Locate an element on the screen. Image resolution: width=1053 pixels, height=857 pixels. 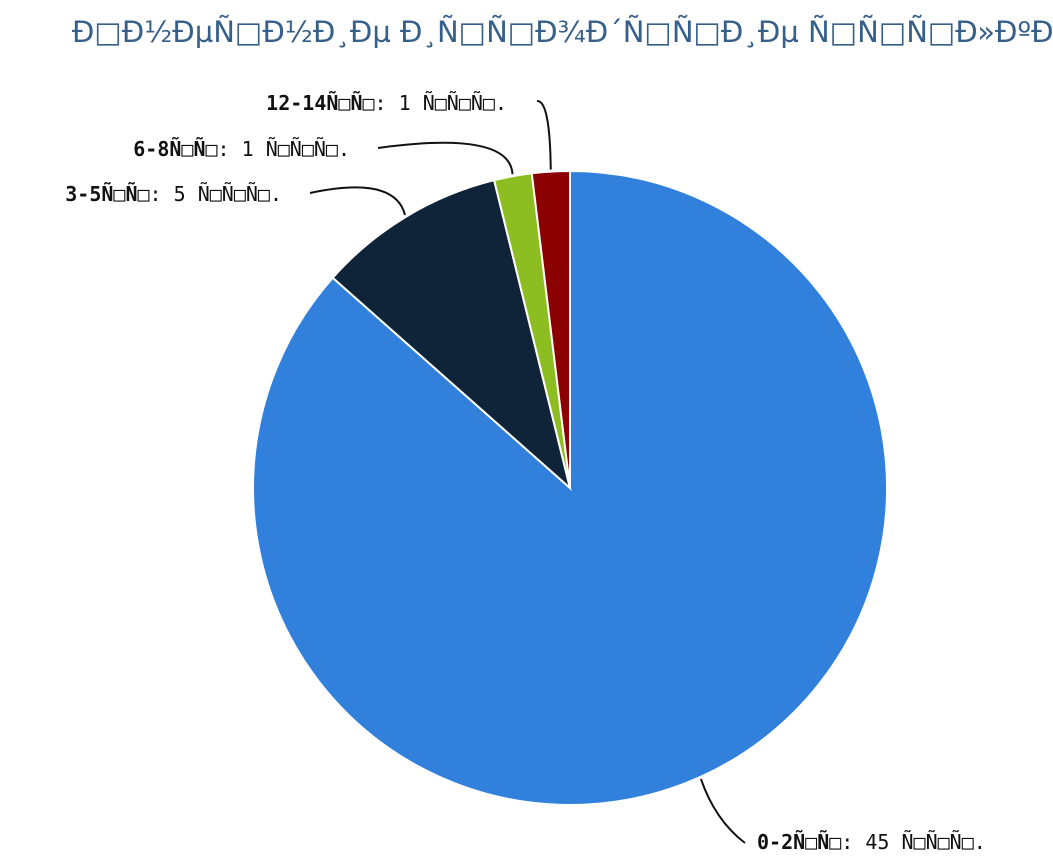
slice-label: 0-2Ñ□Ñ□: 45 Ñ□Ñ□Ñ□. is located at coordinates (871, 842).